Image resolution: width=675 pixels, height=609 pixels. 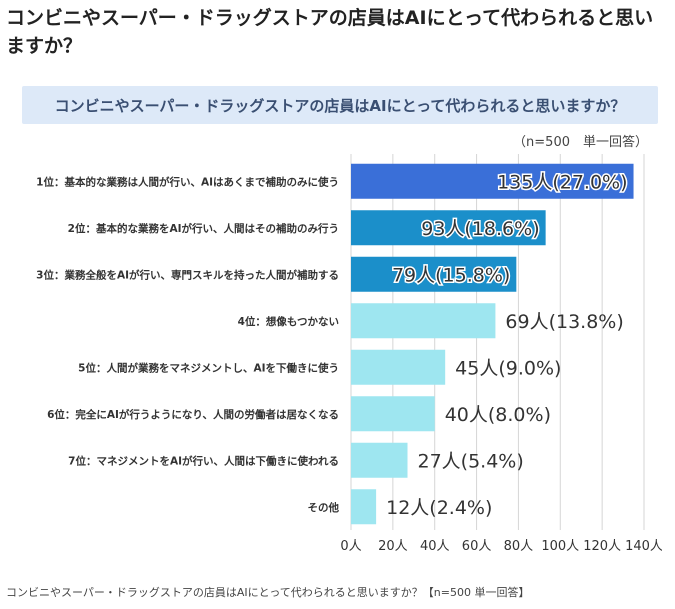 I want to click on x-tick-label: 140人, so click(x=643, y=546).